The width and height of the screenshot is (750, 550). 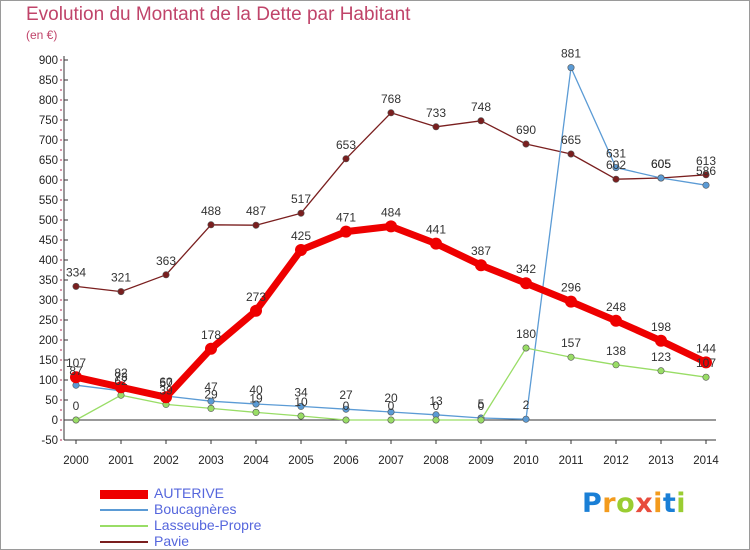 I want to click on y-tick-label: 200, so click(x=48, y=341).